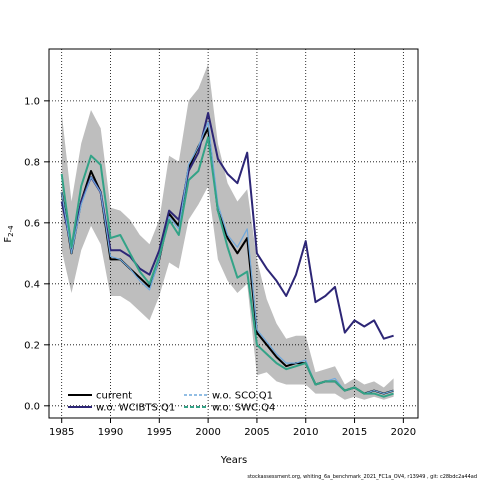 This screenshot has height=480, width=480. I want to click on x-tick-label: 1985, so click(61, 432).